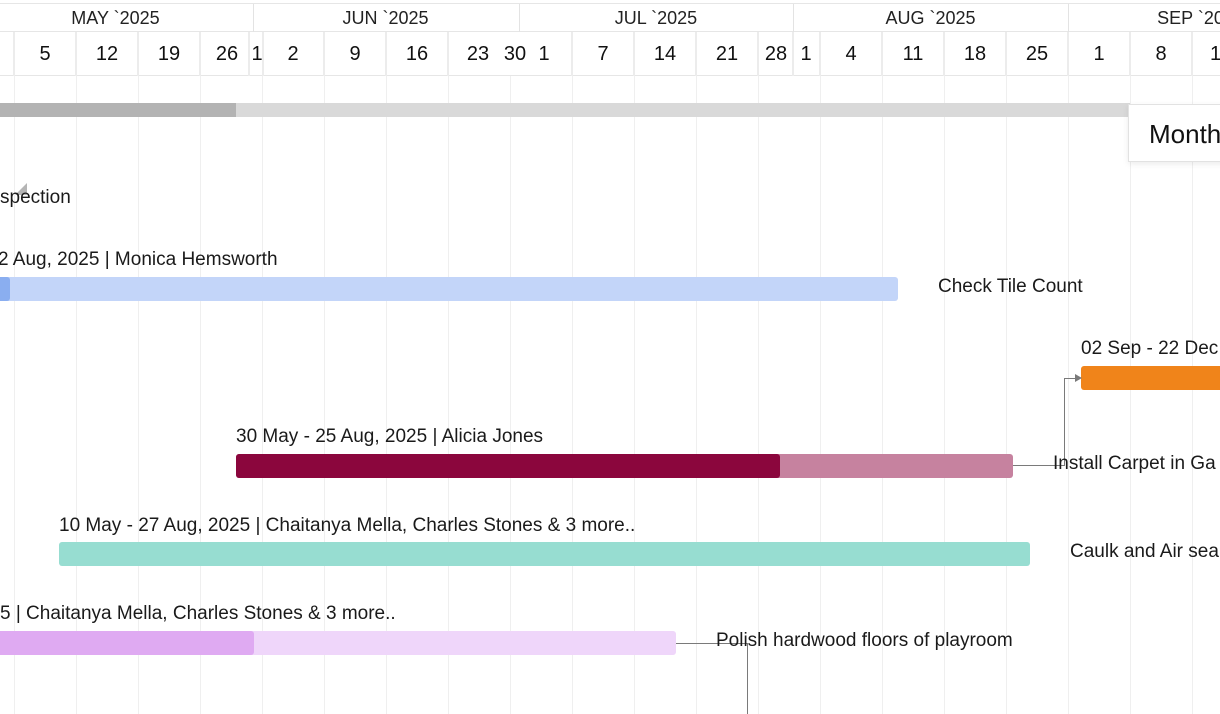  What do you see at coordinates (515, 54) in the screenshot?
I see `day-label: 30` at bounding box center [515, 54].